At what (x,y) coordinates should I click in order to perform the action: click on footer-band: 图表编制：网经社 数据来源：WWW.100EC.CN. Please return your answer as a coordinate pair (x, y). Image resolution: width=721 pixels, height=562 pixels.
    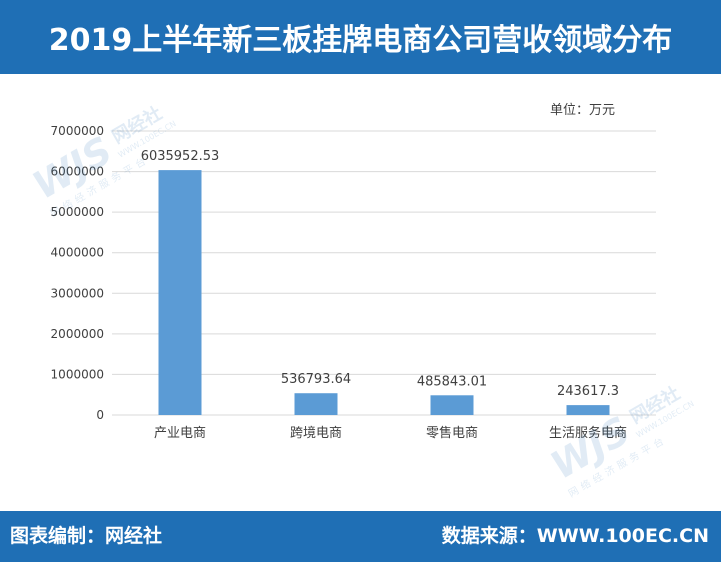
    Looking at the image, I should click on (360, 536).